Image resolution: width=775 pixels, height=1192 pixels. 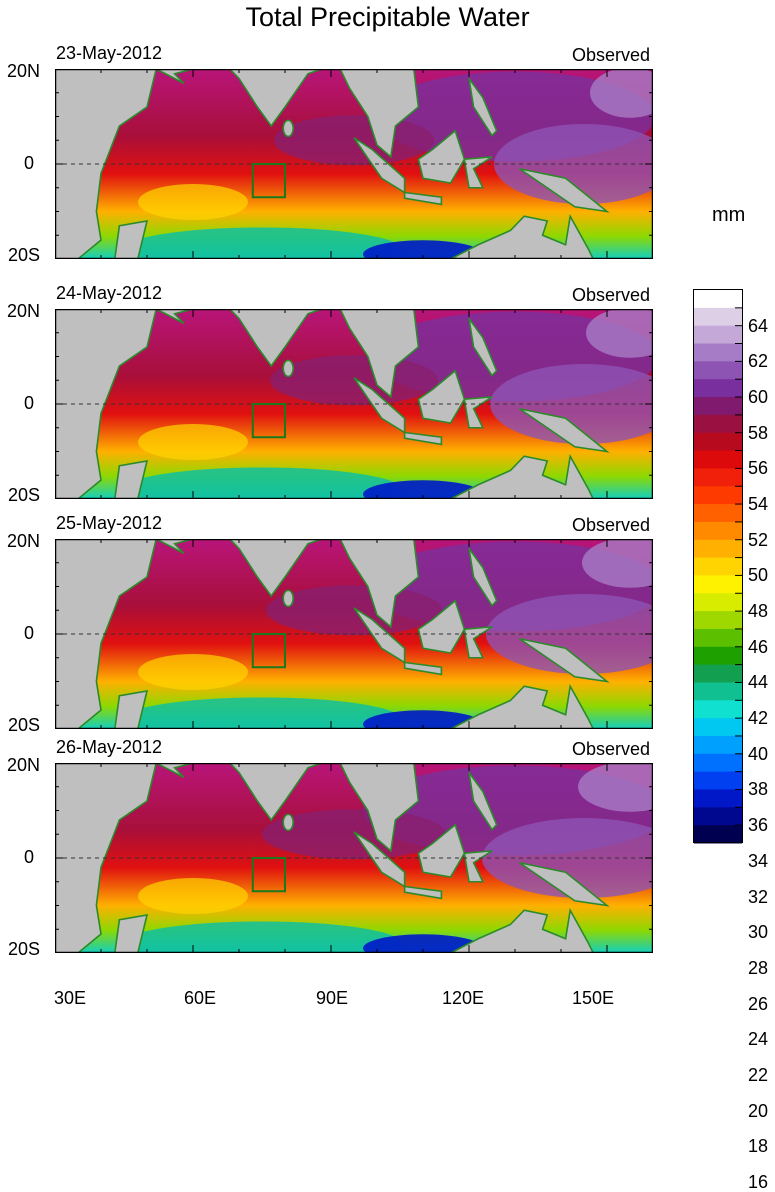 What do you see at coordinates (200, 998) in the screenshot?
I see `lon-label: 60E` at bounding box center [200, 998].